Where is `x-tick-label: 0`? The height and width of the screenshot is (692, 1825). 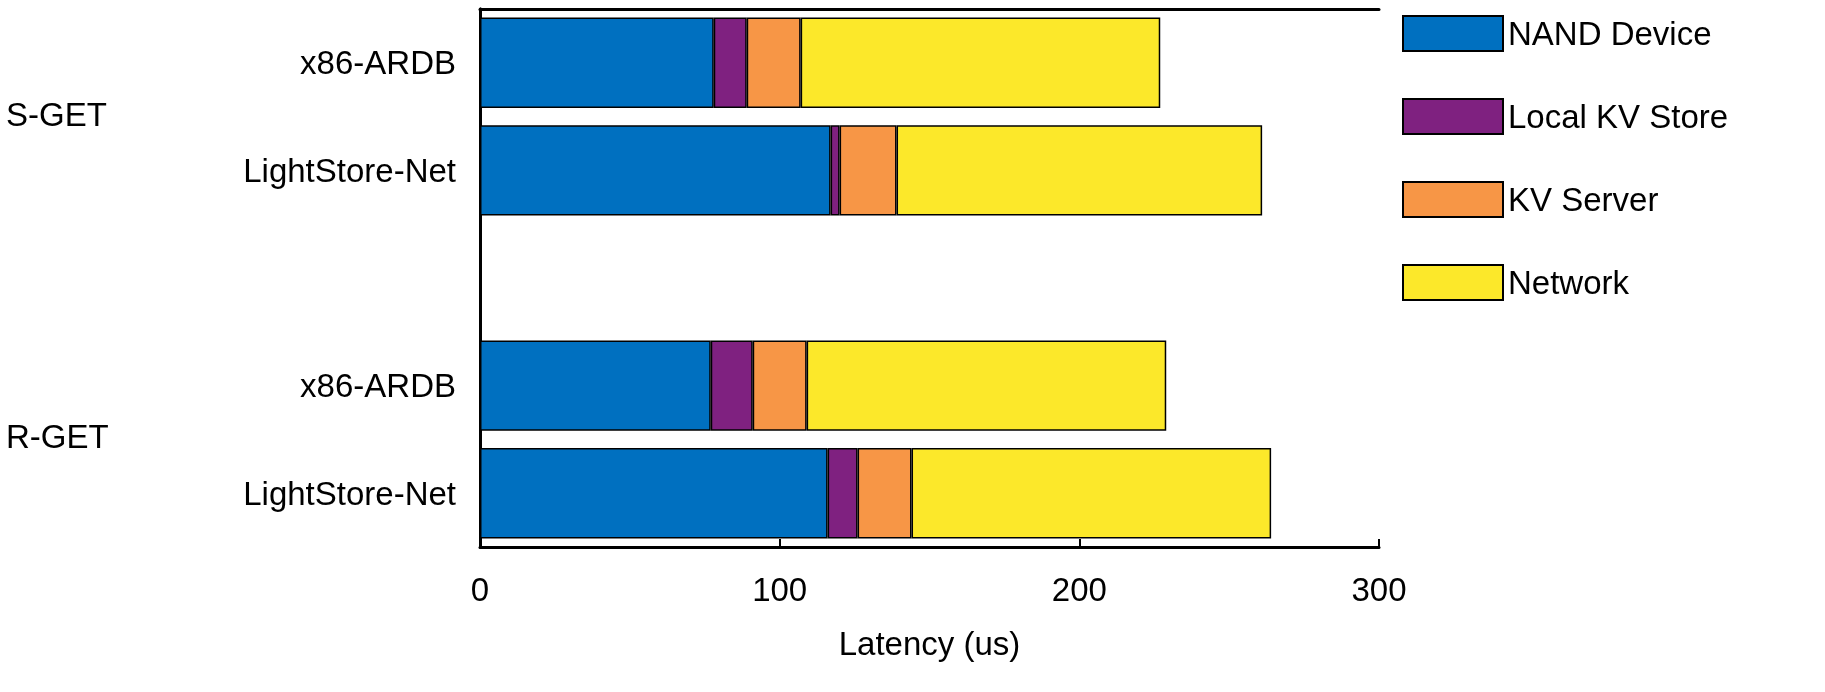 x-tick-label: 0 is located at coordinates (480, 589).